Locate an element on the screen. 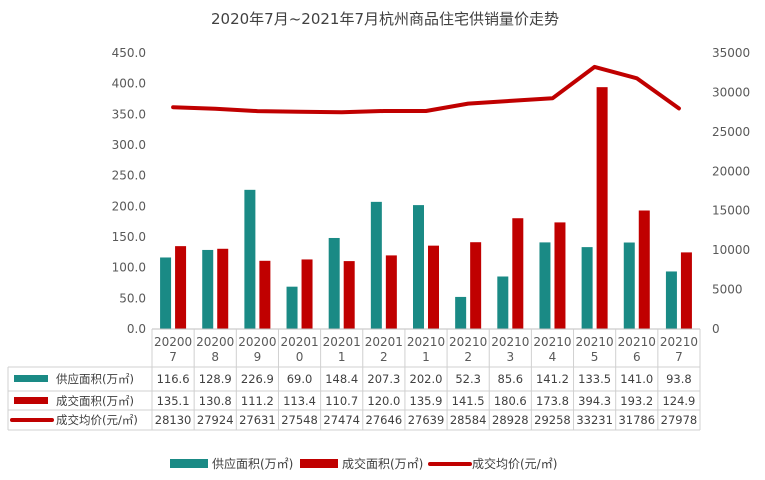 This screenshot has width=765, height=480. table-cell-value: 110.7 is located at coordinates (341, 401).